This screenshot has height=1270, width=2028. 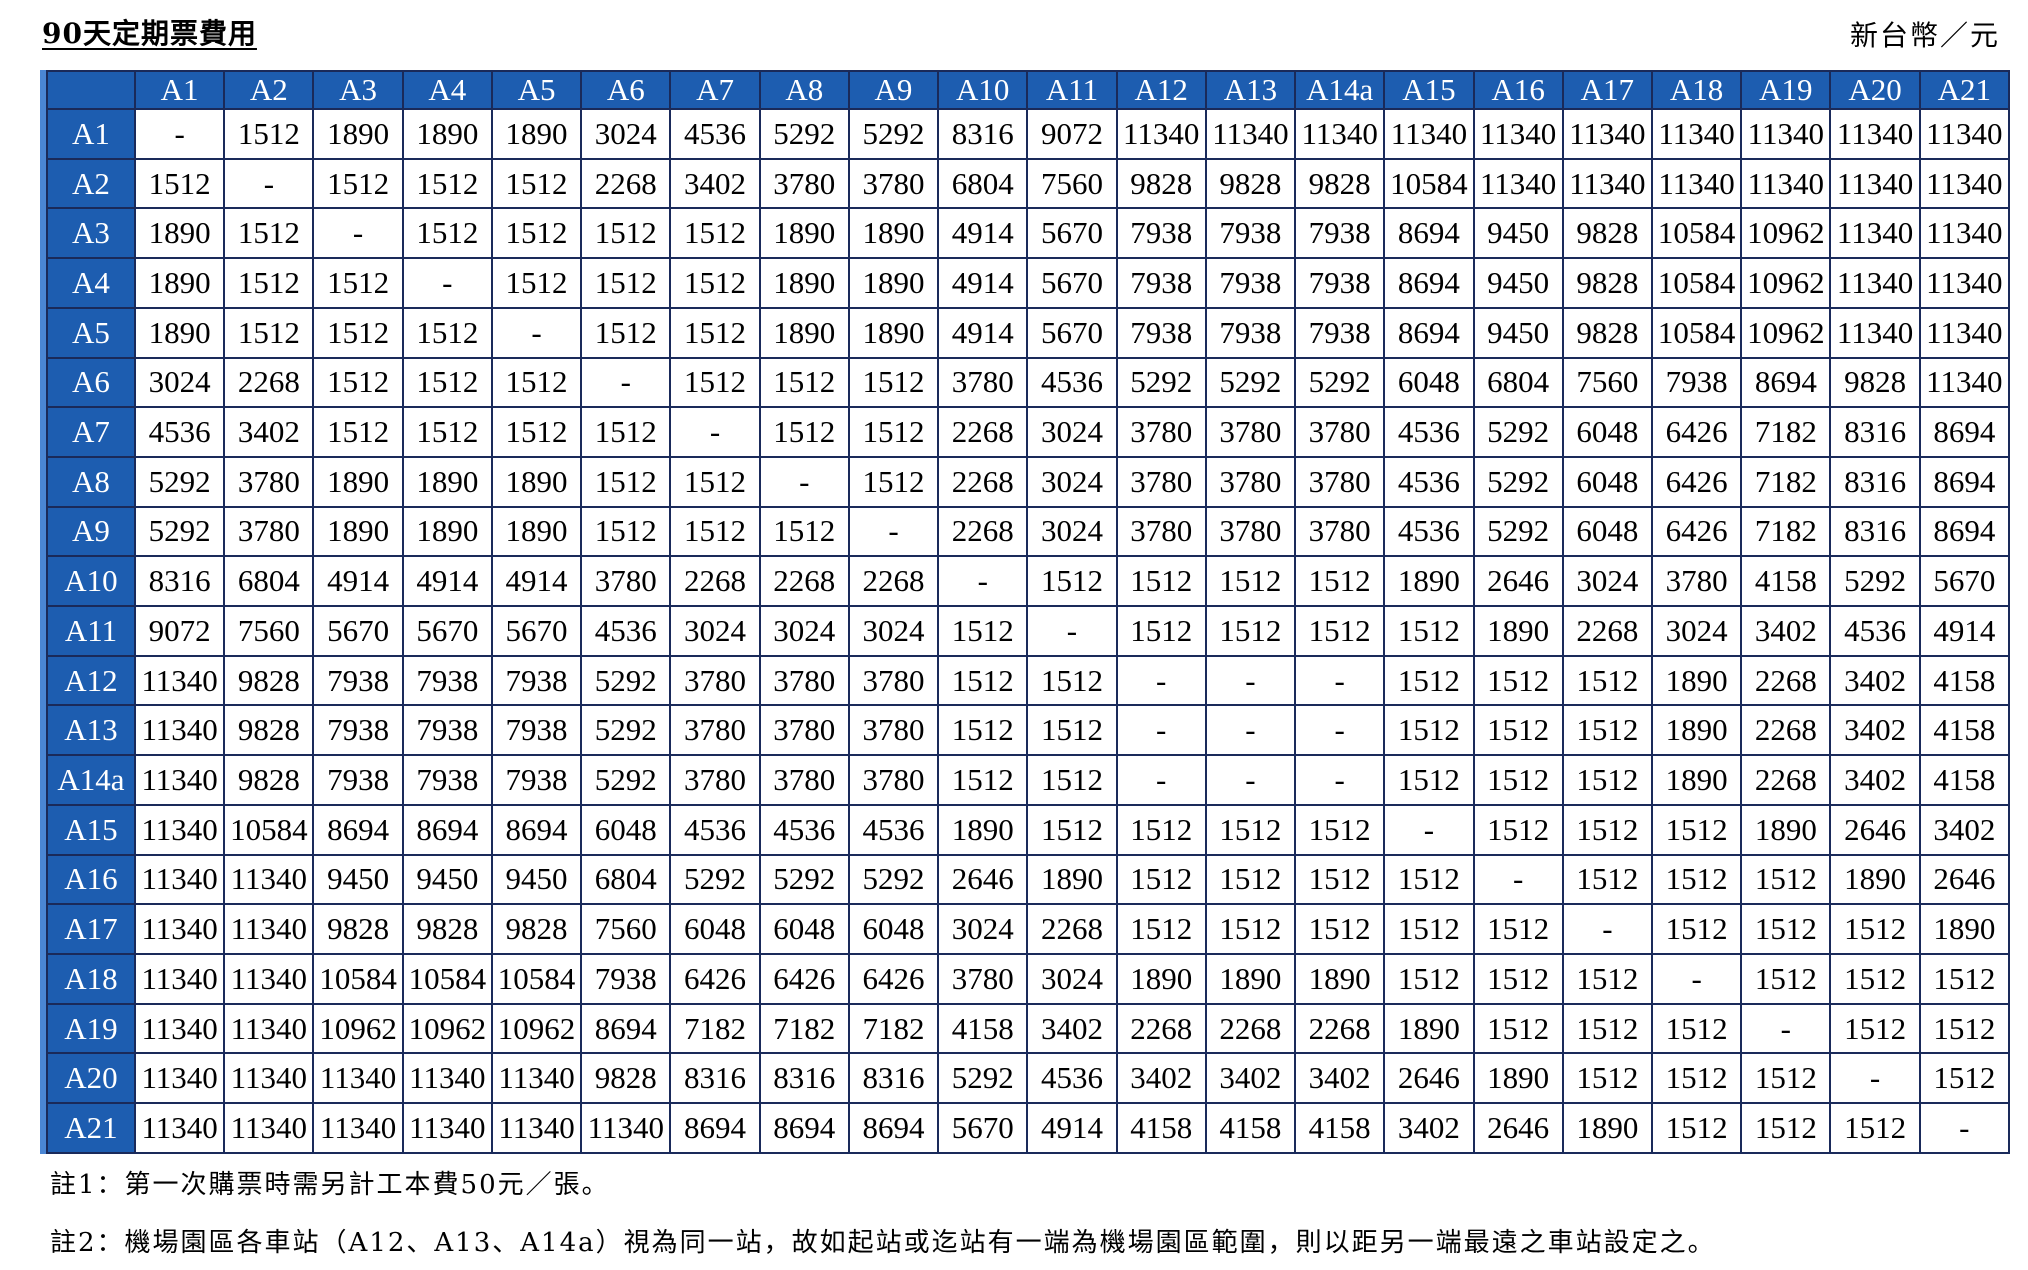 I want to click on row-header-a13: A13, so click(x=91, y=730).